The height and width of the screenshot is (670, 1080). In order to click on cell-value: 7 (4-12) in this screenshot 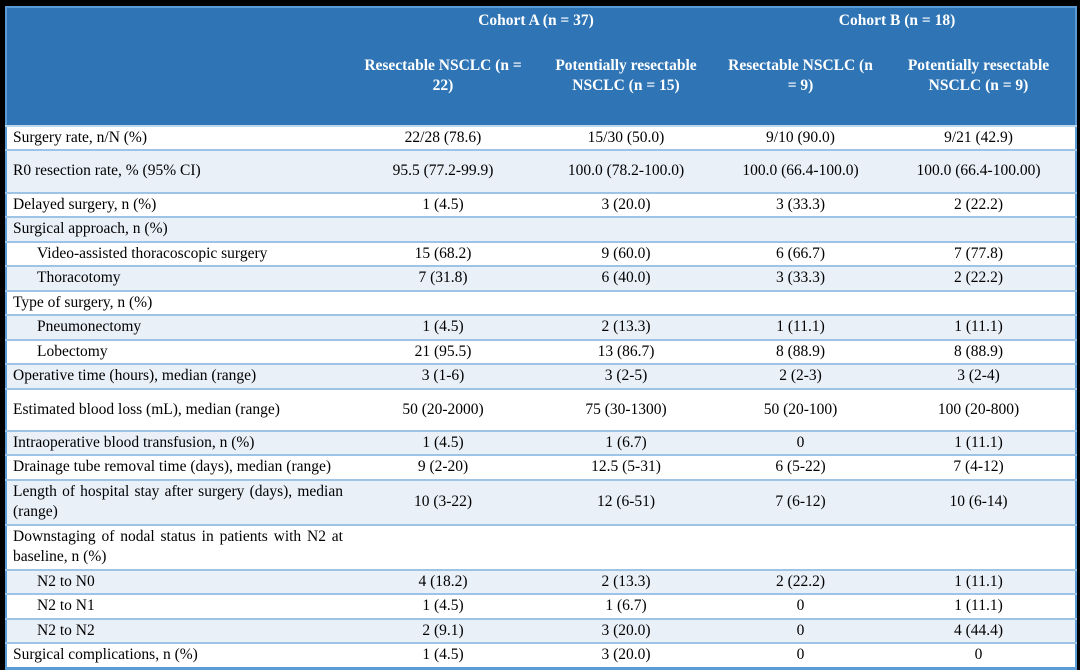, I will do `click(979, 467)`.